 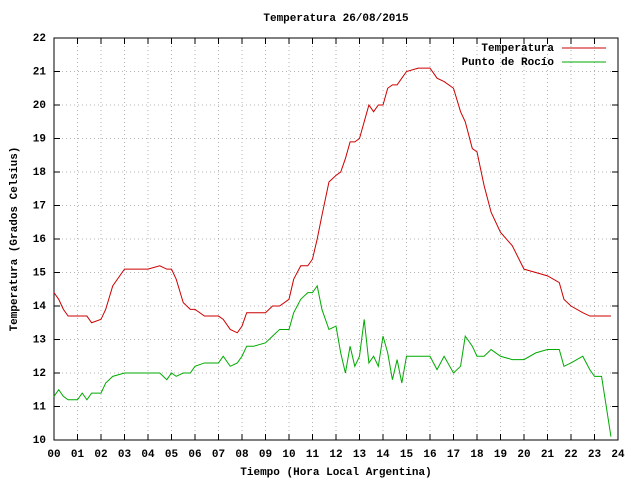 I want to click on x-tick-label: 09, so click(x=265, y=455).